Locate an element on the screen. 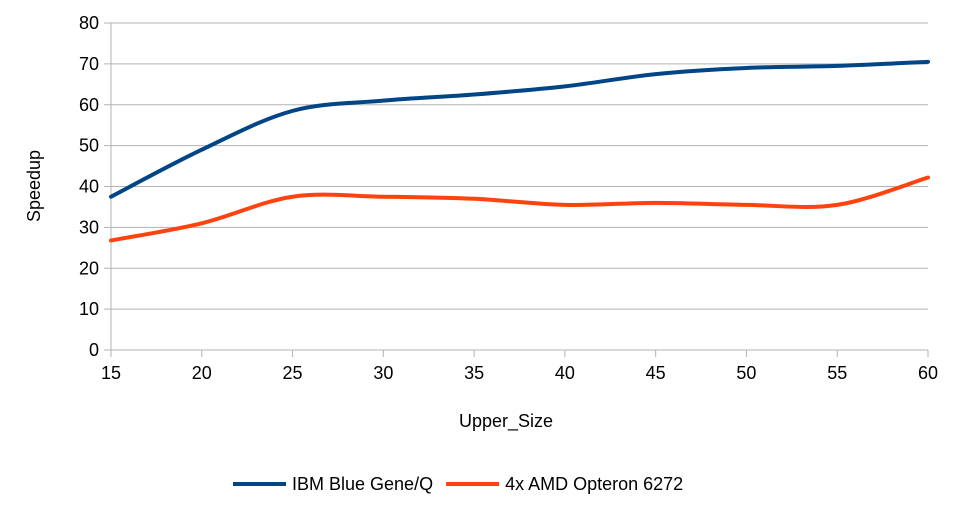 Image resolution: width=964 pixels, height=507 pixels. y-tick-label: 30 is located at coordinates (89, 227).